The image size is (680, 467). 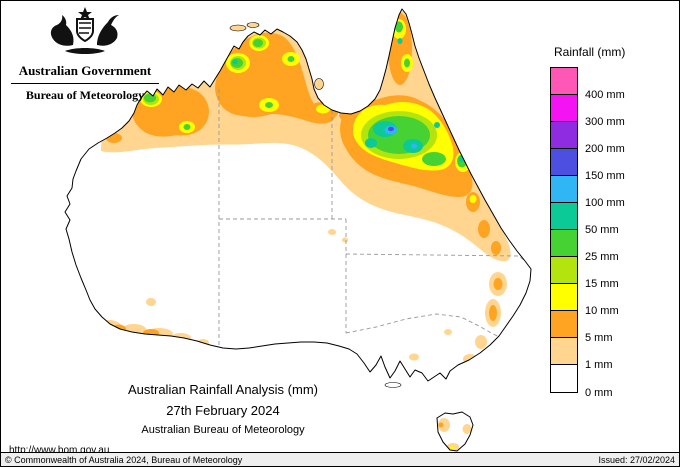 I want to click on coat-of-arms-icon, so click(x=84, y=30).